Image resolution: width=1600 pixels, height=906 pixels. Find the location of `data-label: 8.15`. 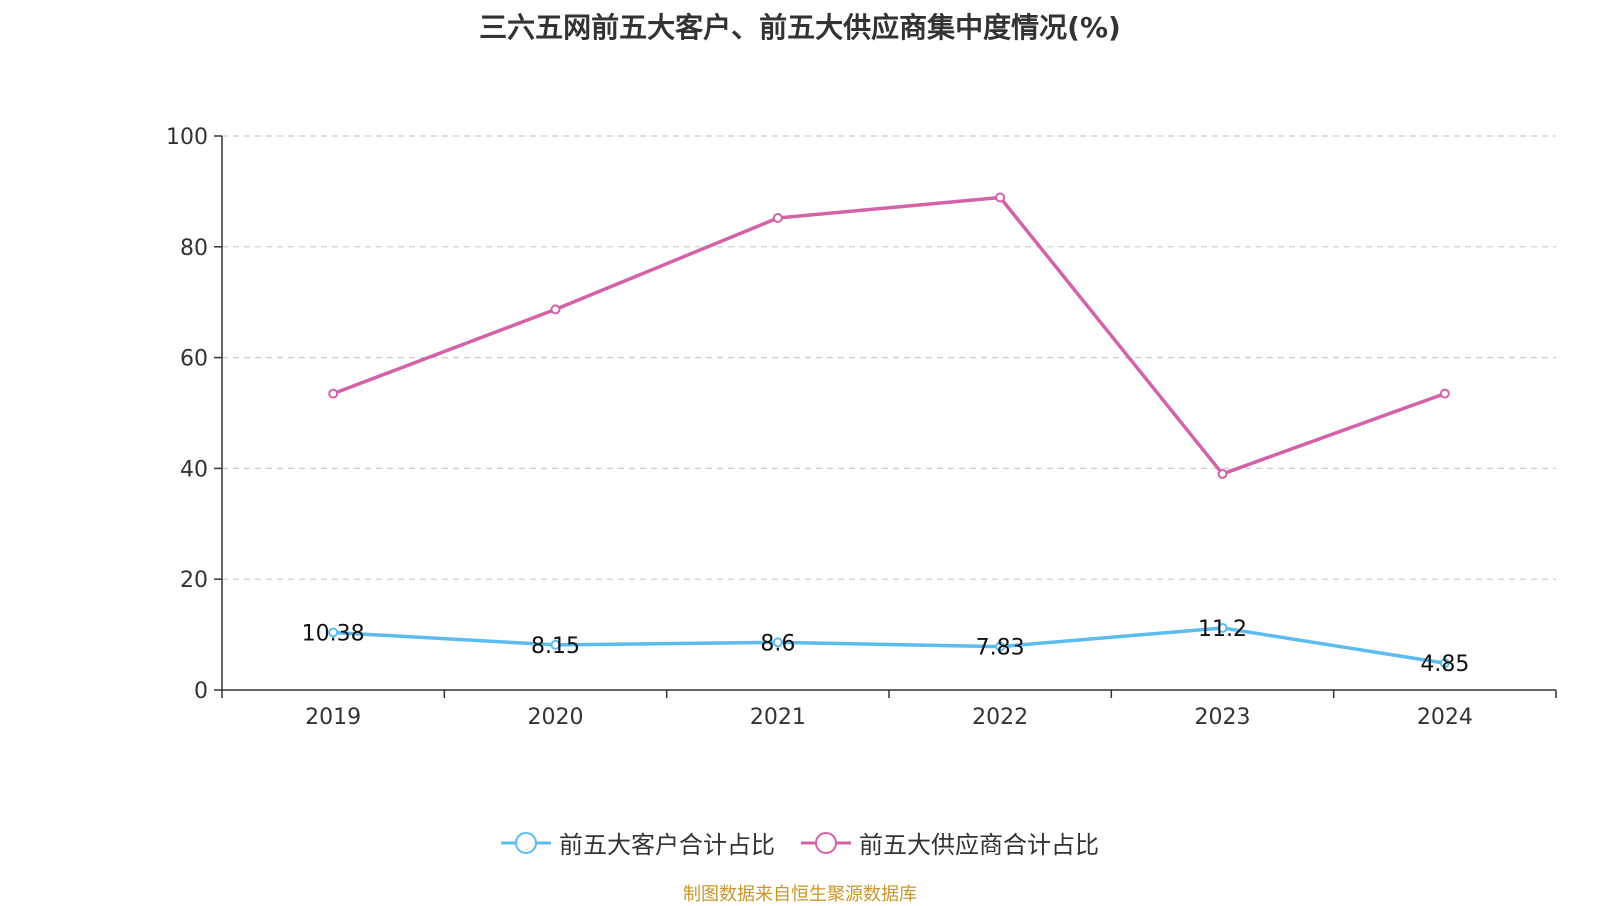

data-label: 8.15 is located at coordinates (555, 646).